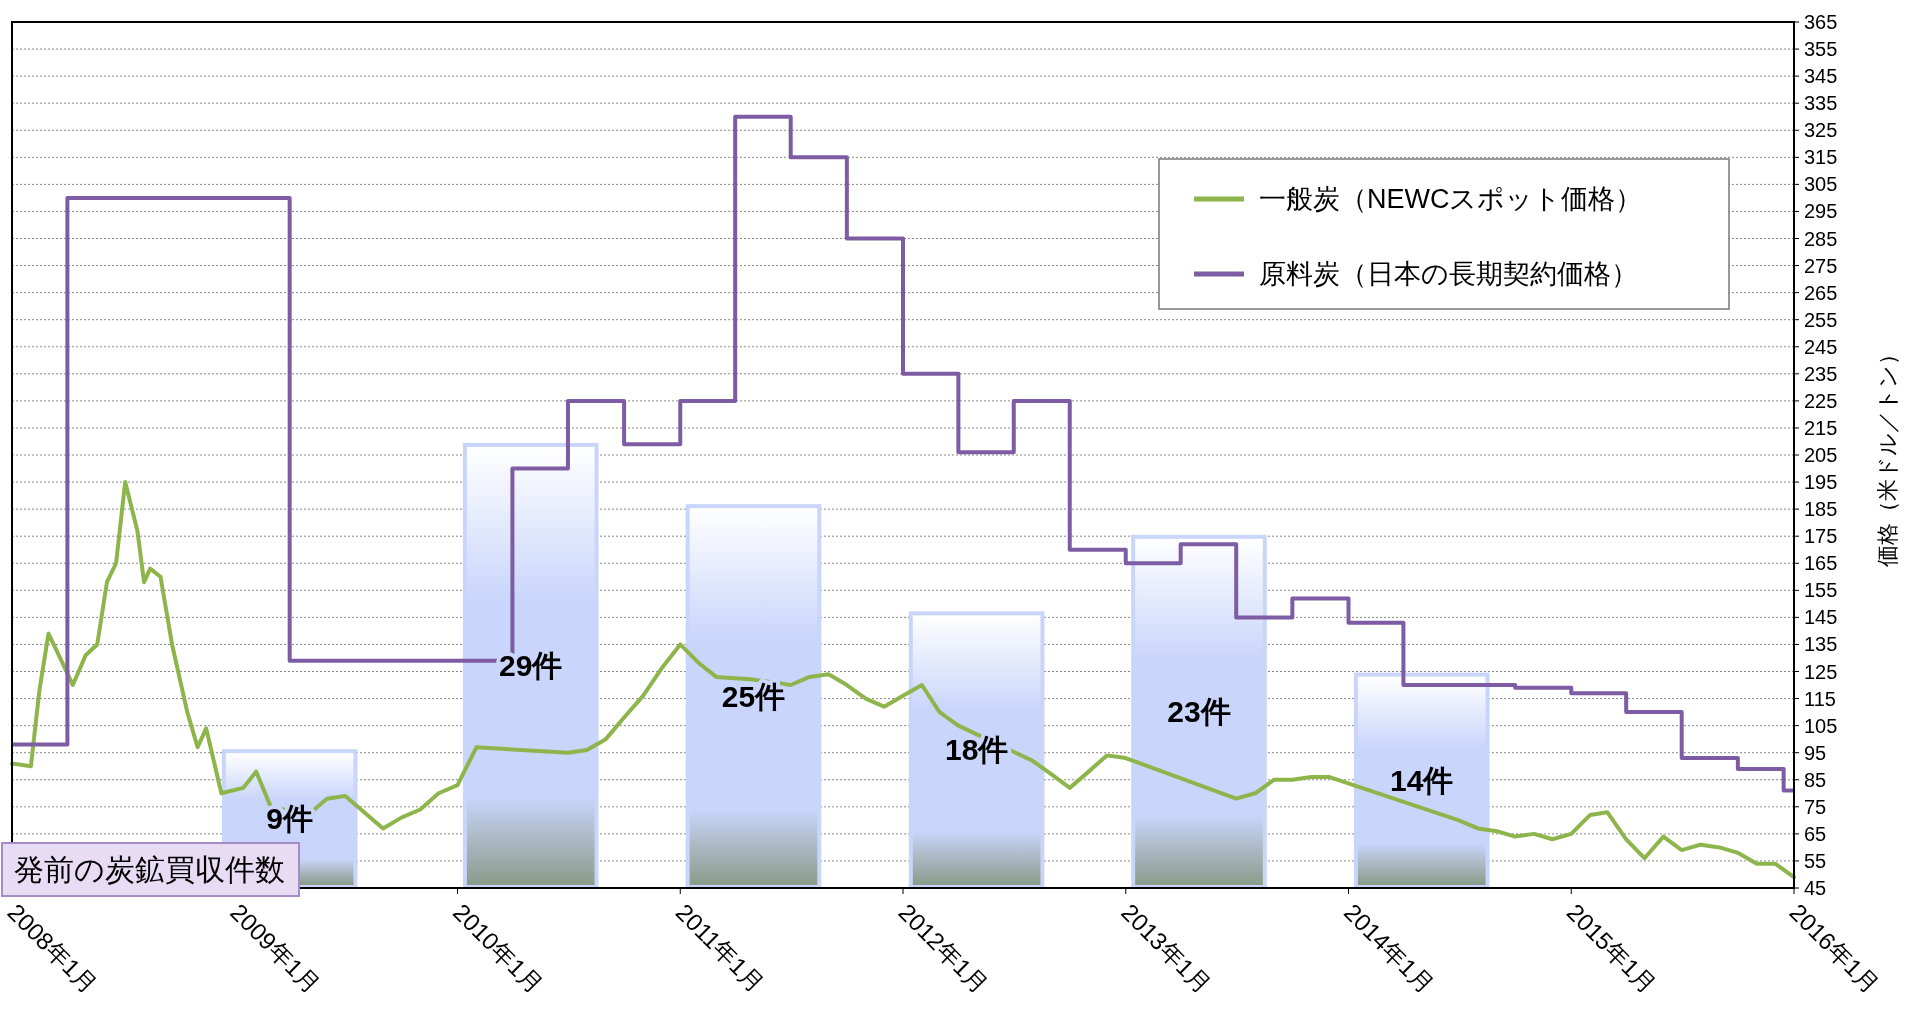 The image size is (1916, 1031). I want to click on y-tick-label: 175, so click(1821, 536).